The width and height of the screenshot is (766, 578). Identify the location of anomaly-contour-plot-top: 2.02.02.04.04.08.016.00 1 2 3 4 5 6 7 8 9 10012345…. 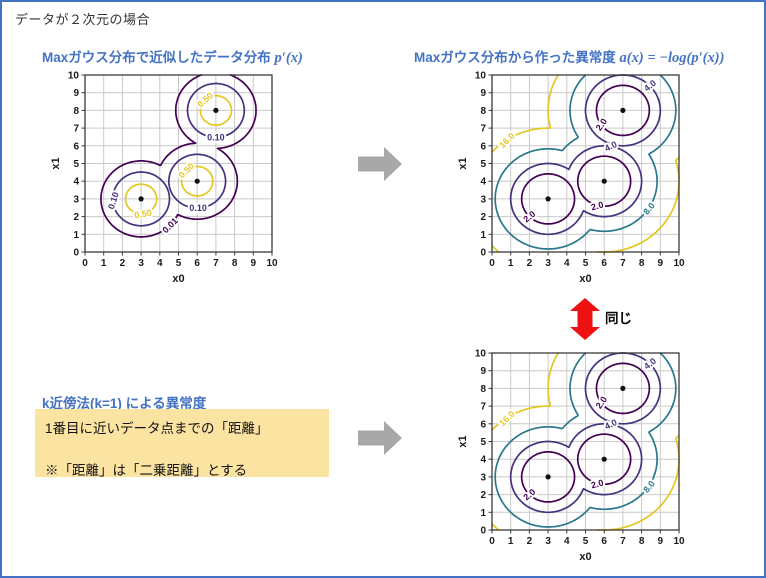
(571, 178).